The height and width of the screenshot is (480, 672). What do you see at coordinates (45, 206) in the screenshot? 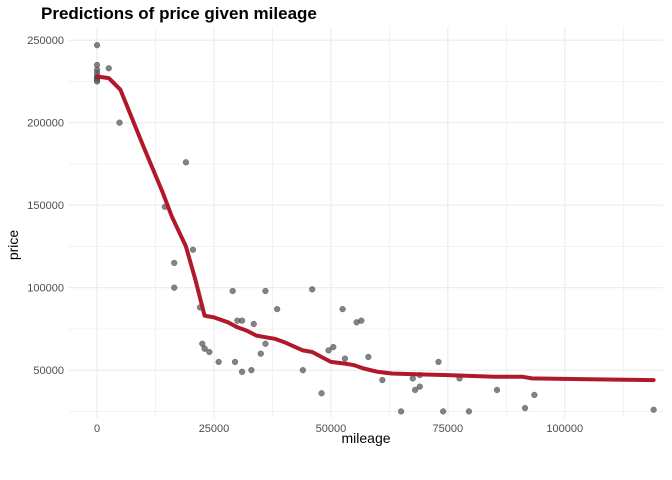
I see `y-tick-label: 150000` at bounding box center [45, 206].